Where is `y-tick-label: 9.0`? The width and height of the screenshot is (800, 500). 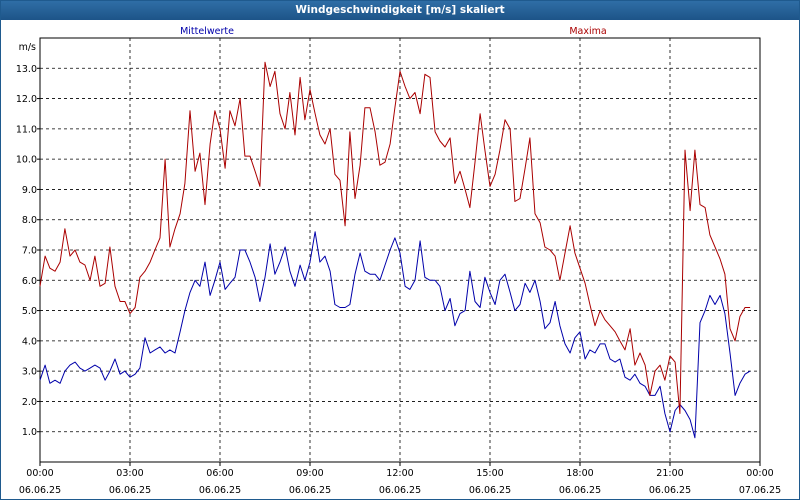 y-tick-label: 9.0 is located at coordinates (29, 190).